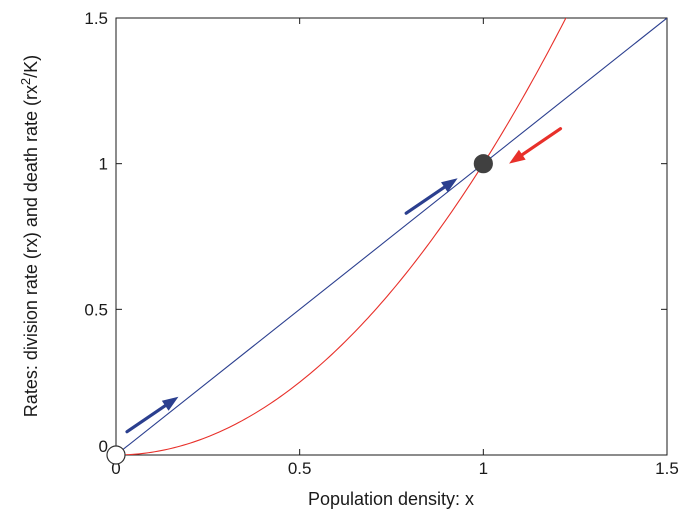  What do you see at coordinates (103, 164) in the screenshot?
I see `y-tick-label: 1` at bounding box center [103, 164].